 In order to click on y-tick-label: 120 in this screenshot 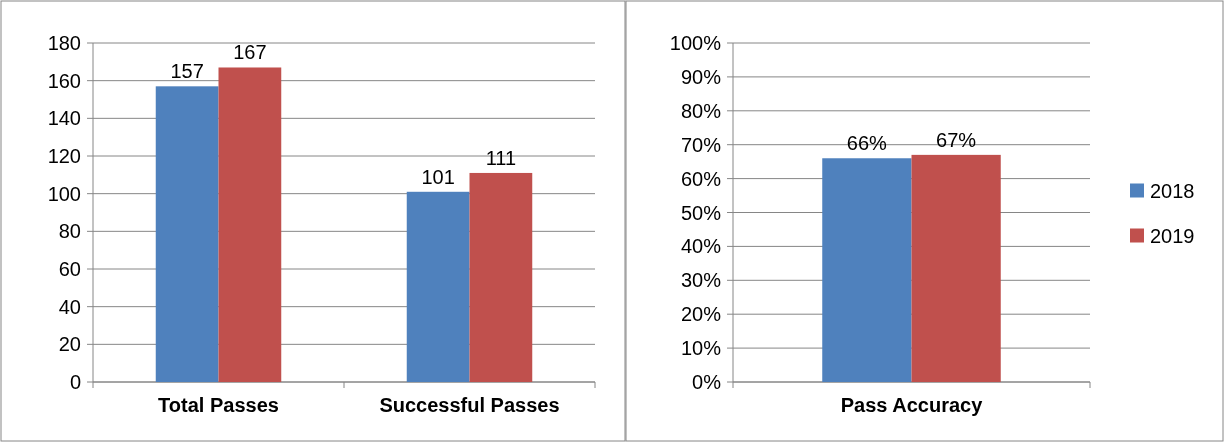, I will do `click(64, 156)`.